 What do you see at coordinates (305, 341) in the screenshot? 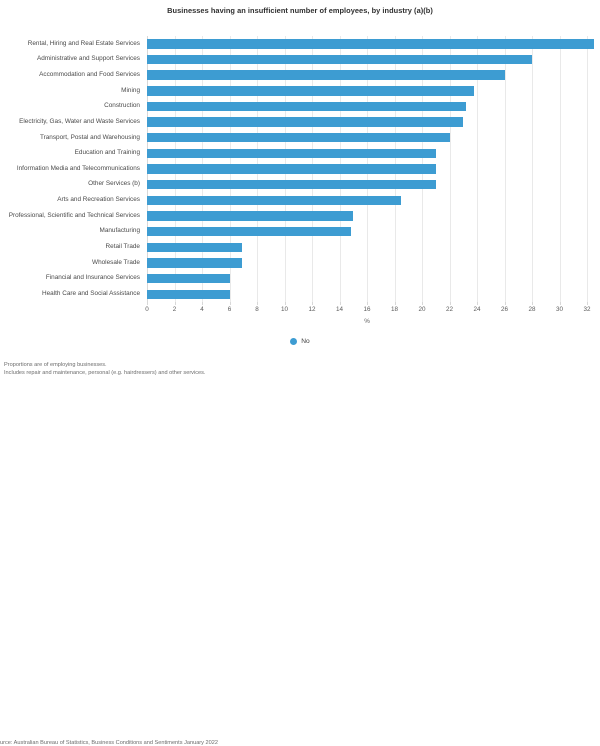
I see `legend-label: No` at bounding box center [305, 341].